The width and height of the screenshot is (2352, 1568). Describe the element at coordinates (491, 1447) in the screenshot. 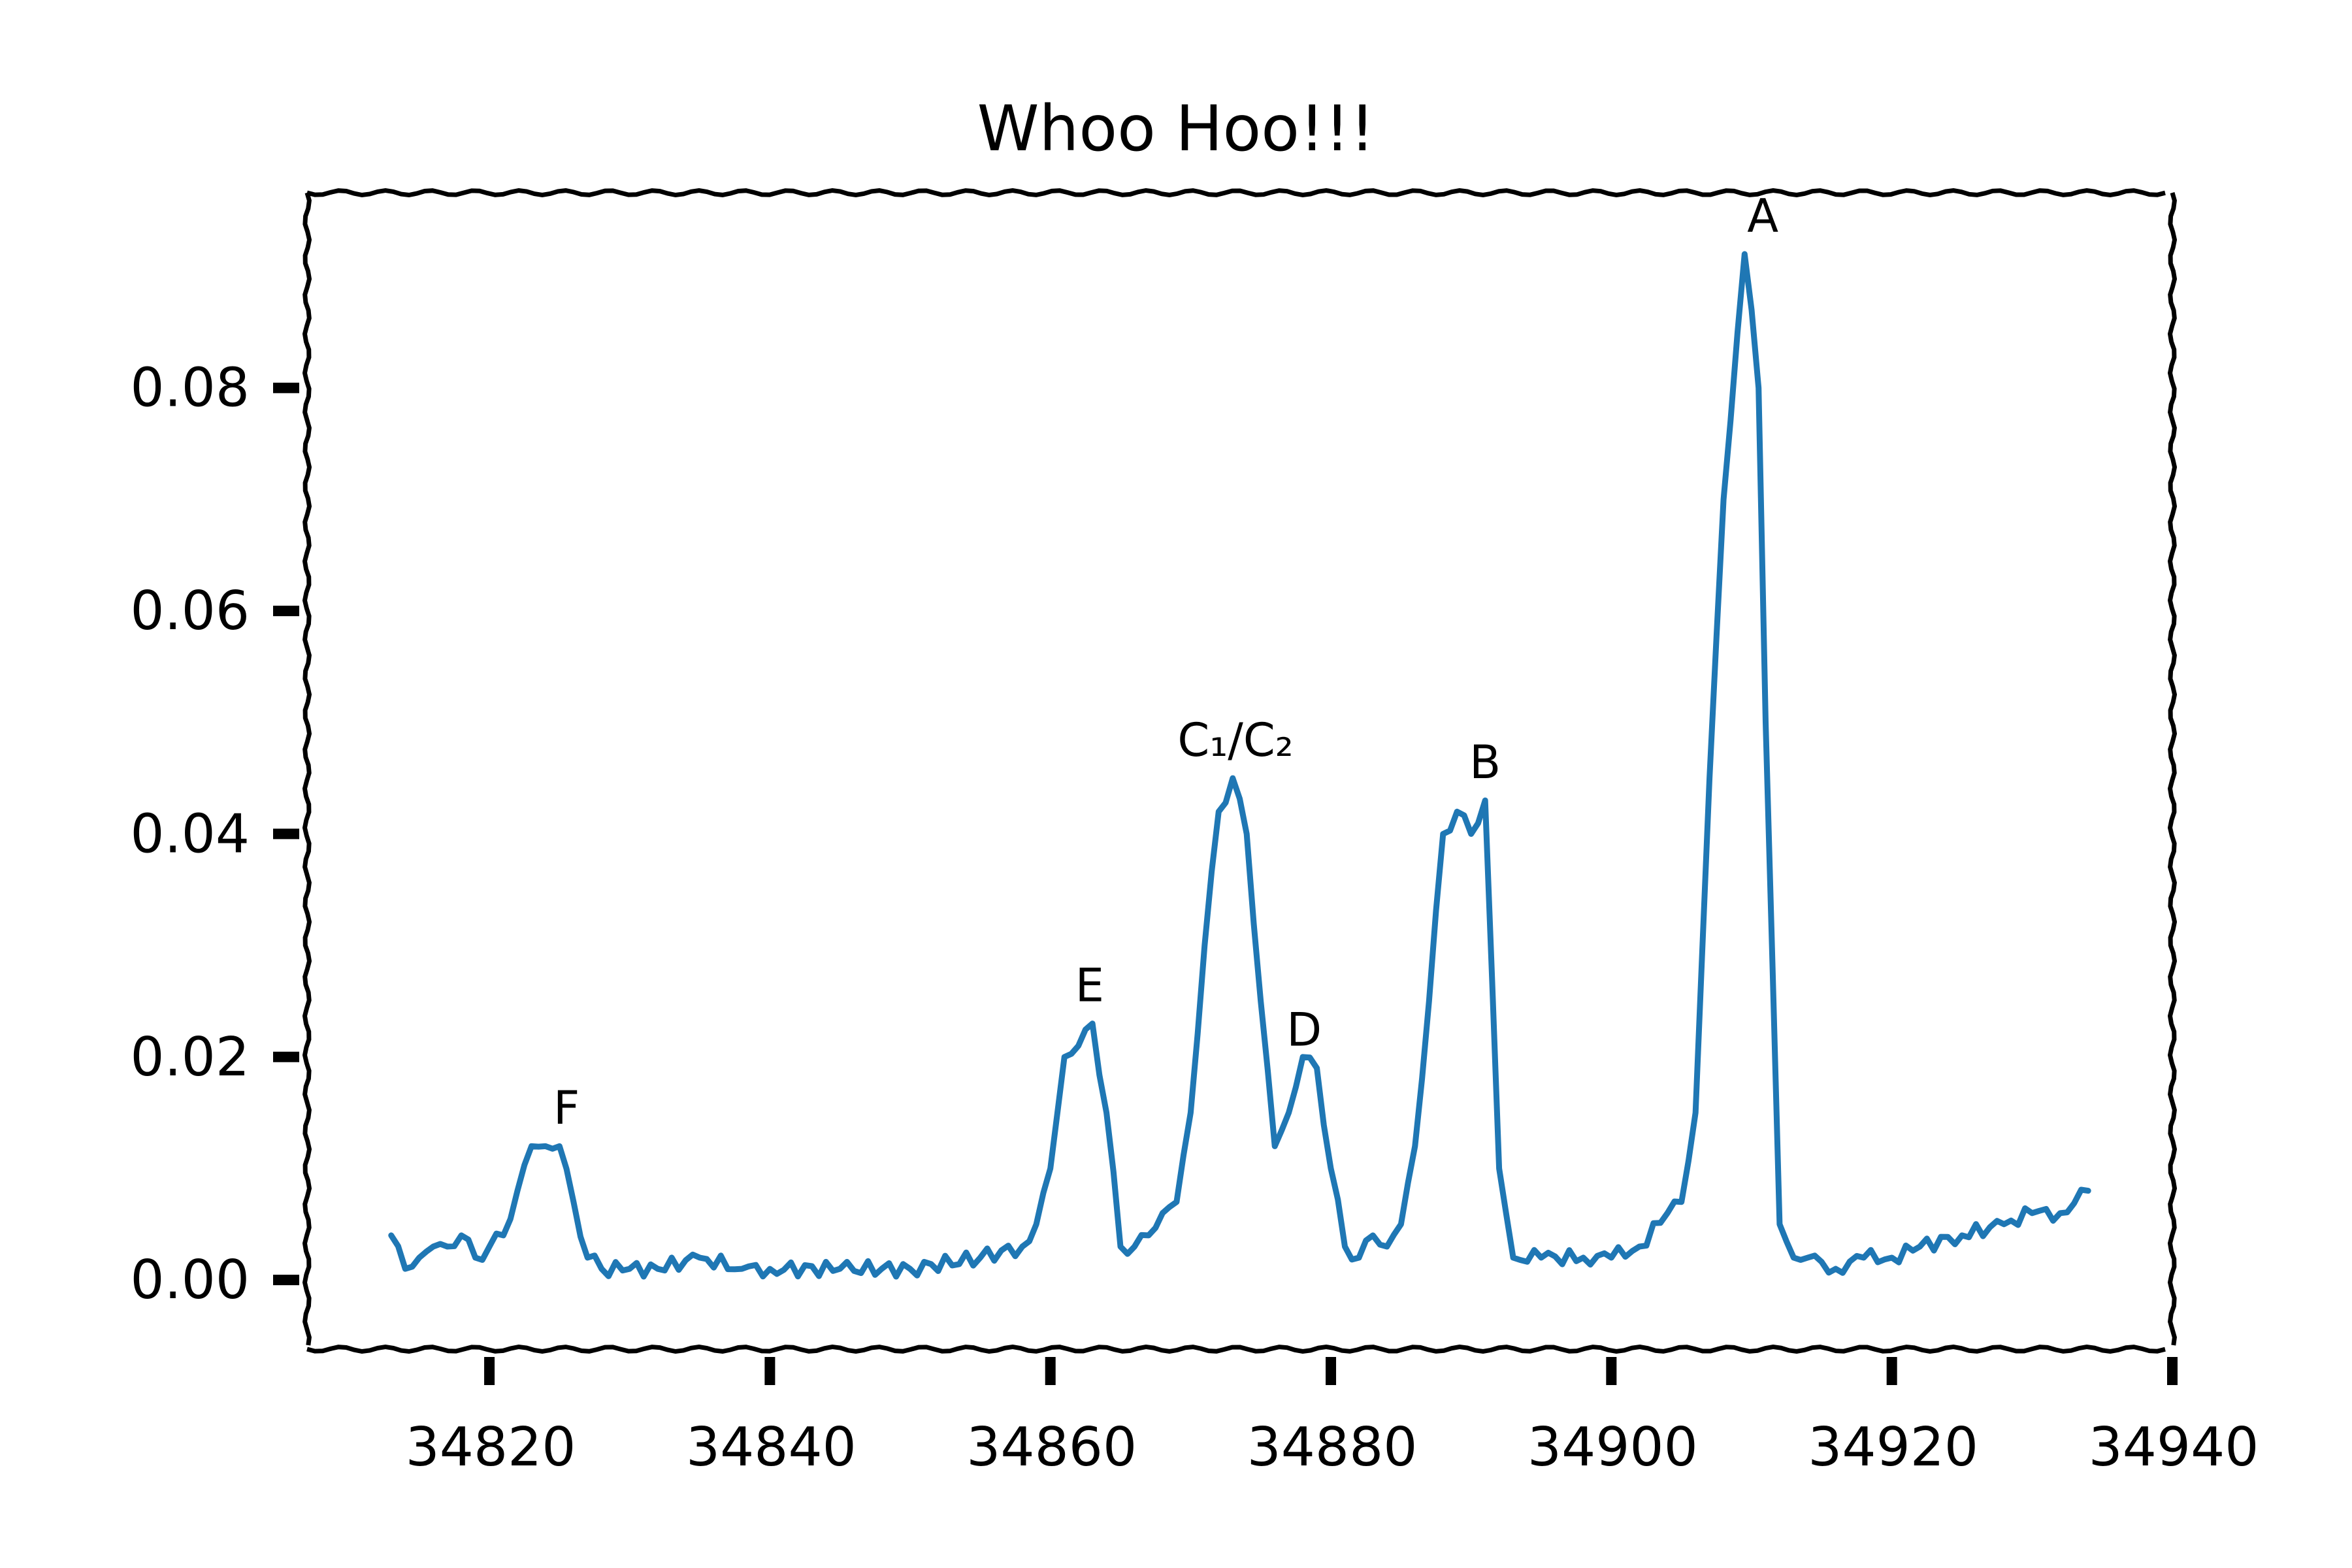

I see `x-tick-label: 34820` at that location.